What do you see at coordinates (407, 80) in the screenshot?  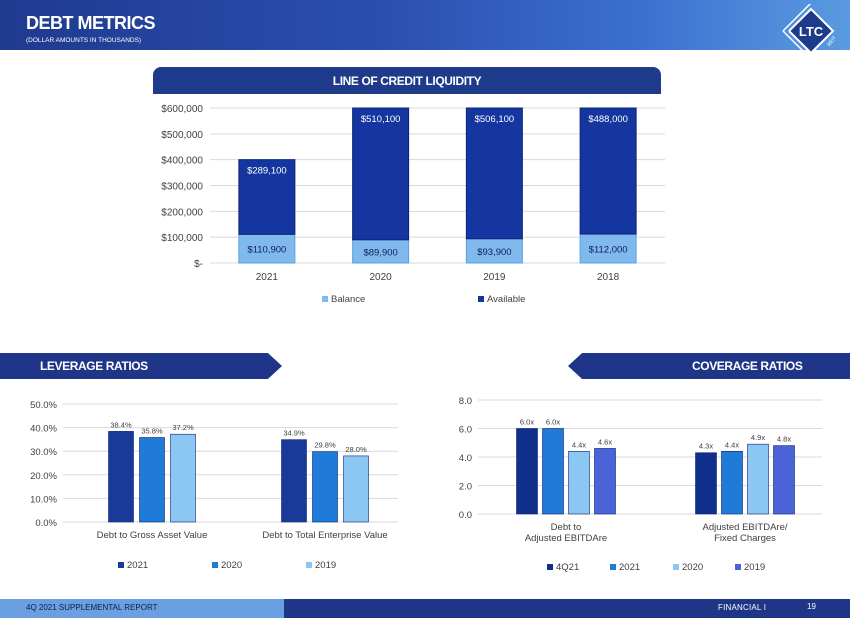 I see `line-of-credit-header: LINE OF CREDIT LIQUIDITY` at bounding box center [407, 80].